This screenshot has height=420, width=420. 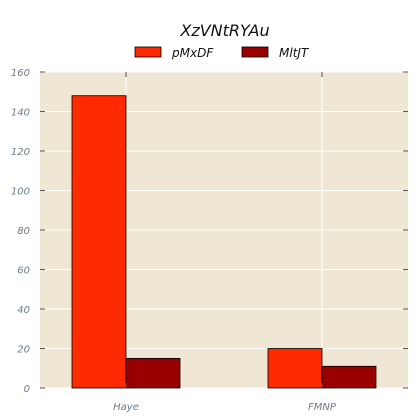 What do you see at coordinates (20, 73) in the screenshot?
I see `y-tick-label: 160` at bounding box center [20, 73].